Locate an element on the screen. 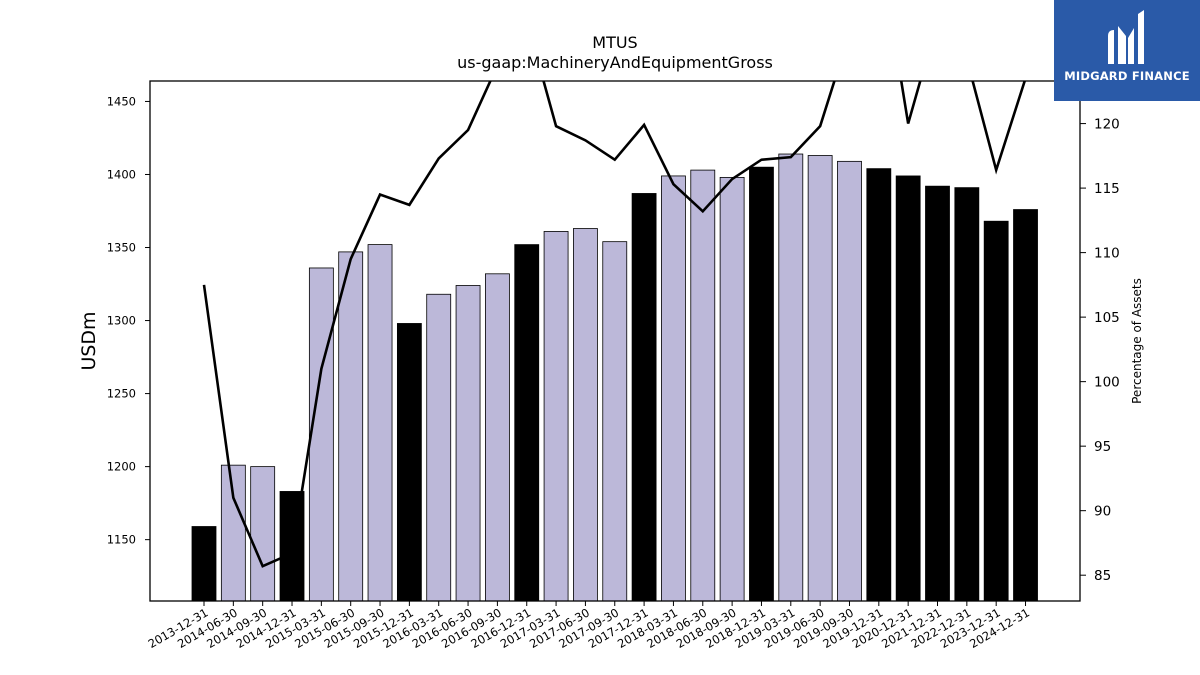 The height and width of the screenshot is (675, 1200). midgard-logo-icon is located at coordinates (1126, 37).